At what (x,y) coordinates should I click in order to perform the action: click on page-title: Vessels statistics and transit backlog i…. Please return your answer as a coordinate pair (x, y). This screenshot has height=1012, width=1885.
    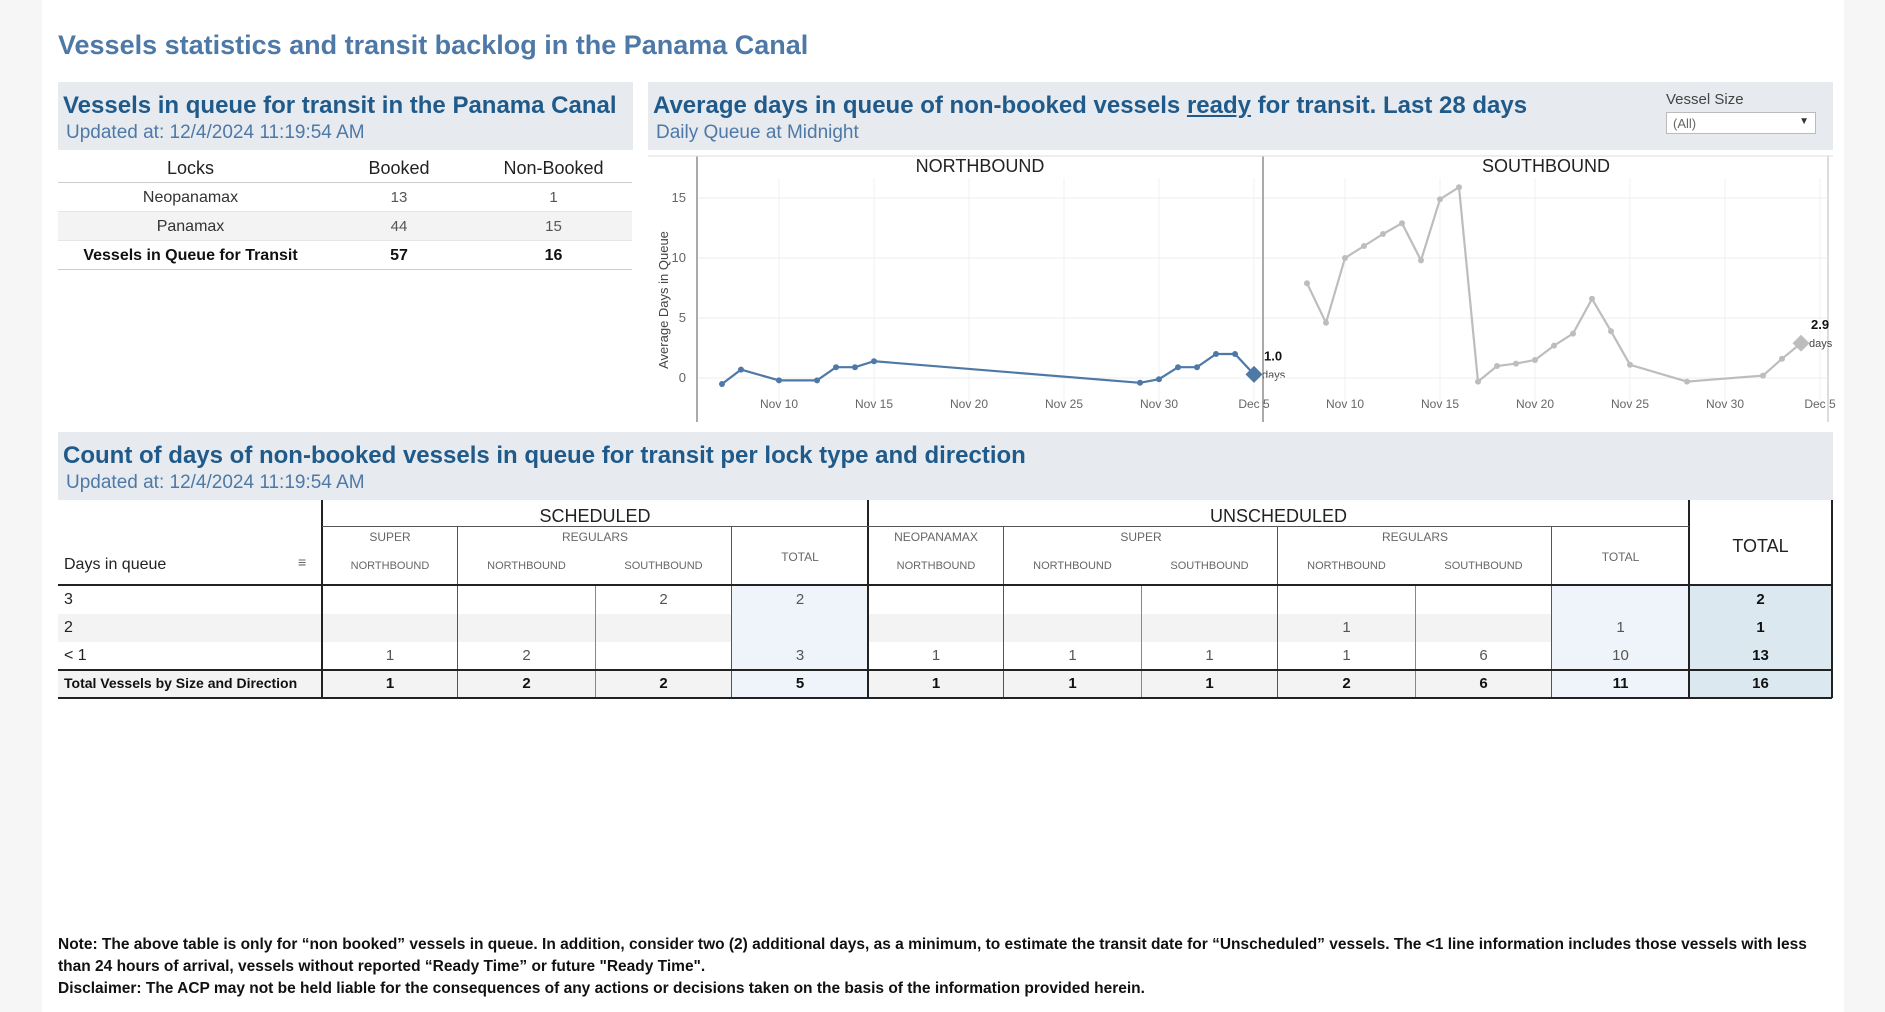
    Looking at the image, I should click on (433, 45).